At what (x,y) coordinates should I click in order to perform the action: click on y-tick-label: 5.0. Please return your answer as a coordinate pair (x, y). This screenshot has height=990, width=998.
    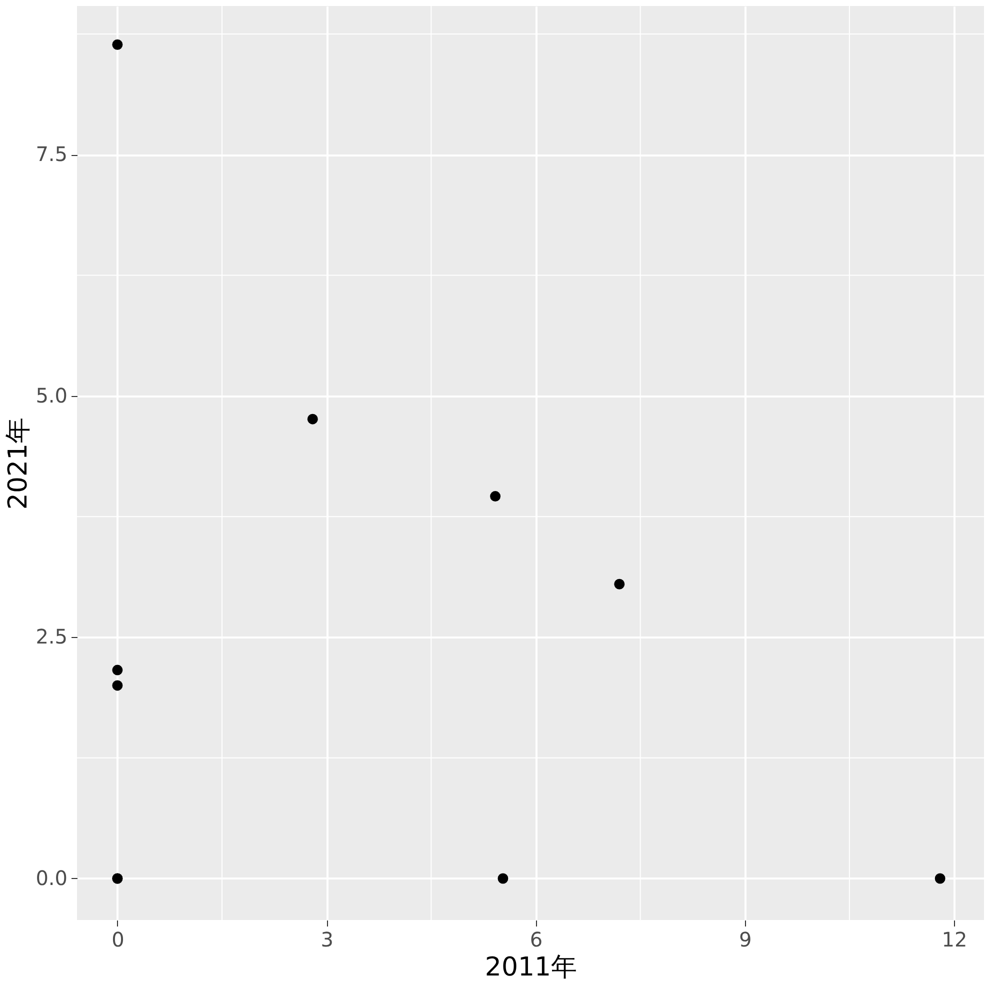
    Looking at the image, I should click on (52, 395).